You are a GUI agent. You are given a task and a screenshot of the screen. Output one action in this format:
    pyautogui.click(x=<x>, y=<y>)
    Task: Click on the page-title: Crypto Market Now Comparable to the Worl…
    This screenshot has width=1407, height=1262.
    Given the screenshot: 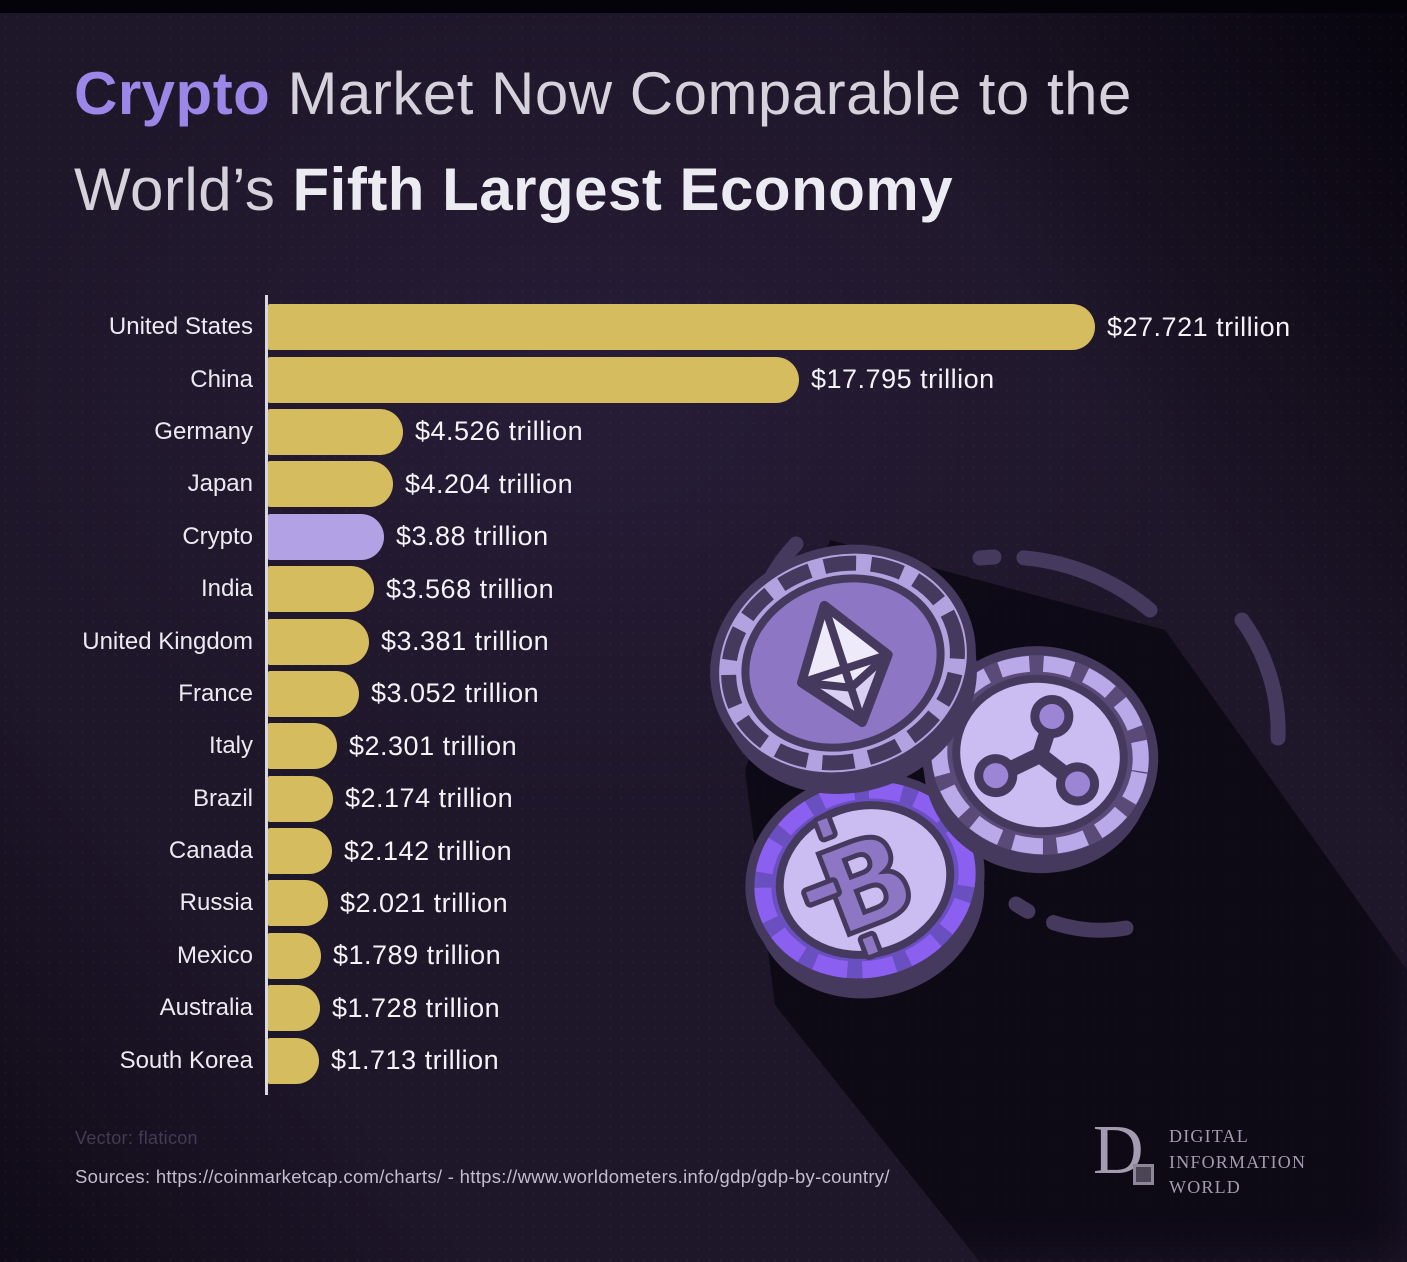 What is the action you would take?
    pyautogui.click(x=603, y=142)
    